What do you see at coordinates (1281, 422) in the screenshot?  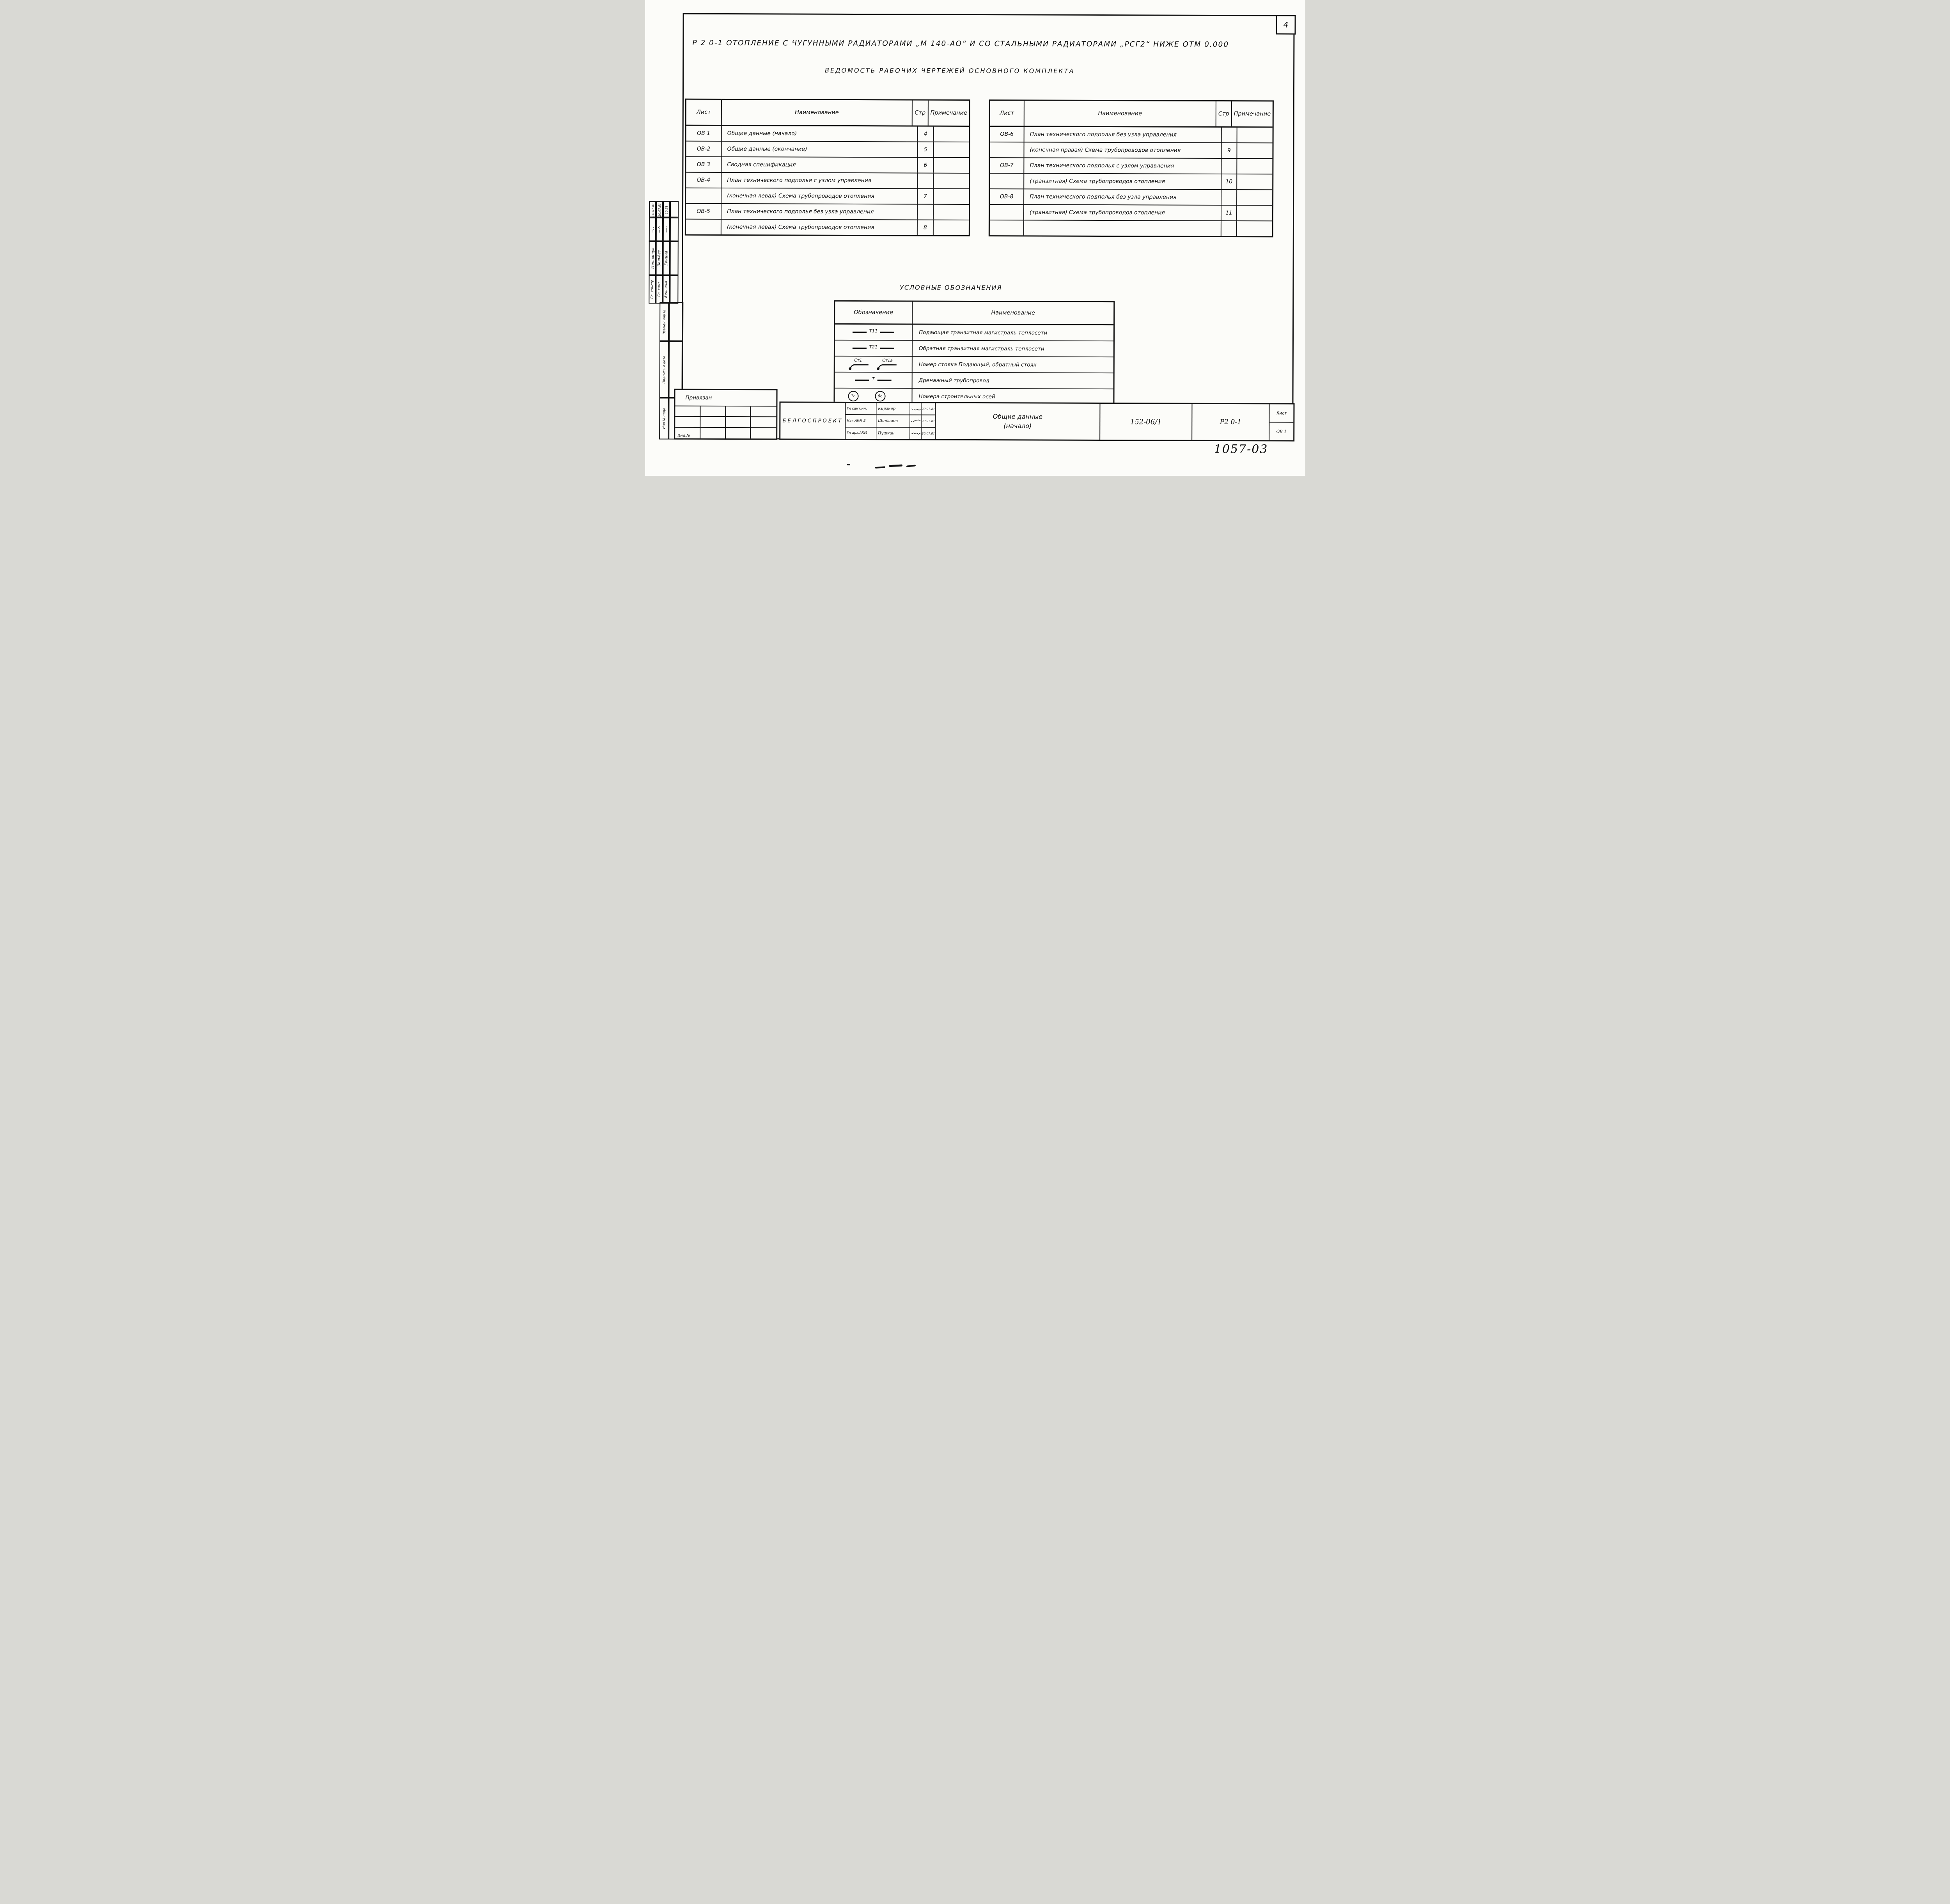 I see `sheet-cell: Лист ОВ 1` at bounding box center [1281, 422].